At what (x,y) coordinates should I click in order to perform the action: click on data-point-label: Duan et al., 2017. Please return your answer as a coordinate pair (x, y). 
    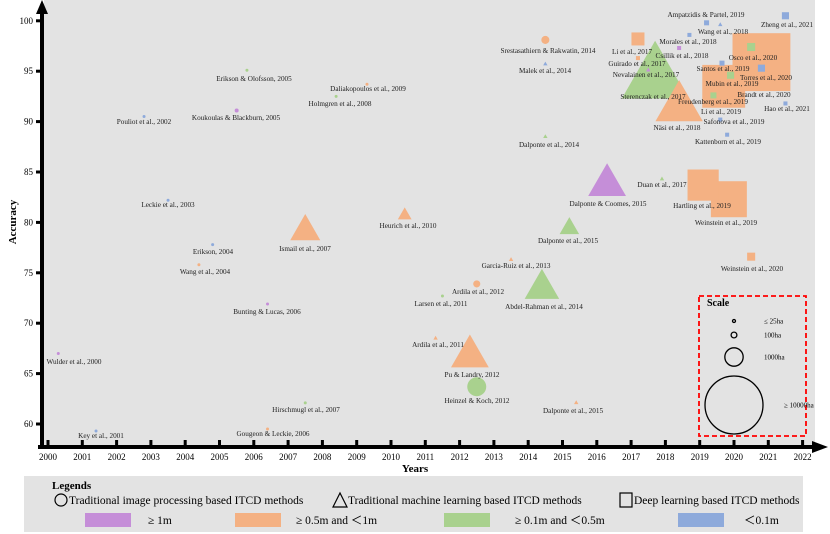
    Looking at the image, I should click on (662, 185).